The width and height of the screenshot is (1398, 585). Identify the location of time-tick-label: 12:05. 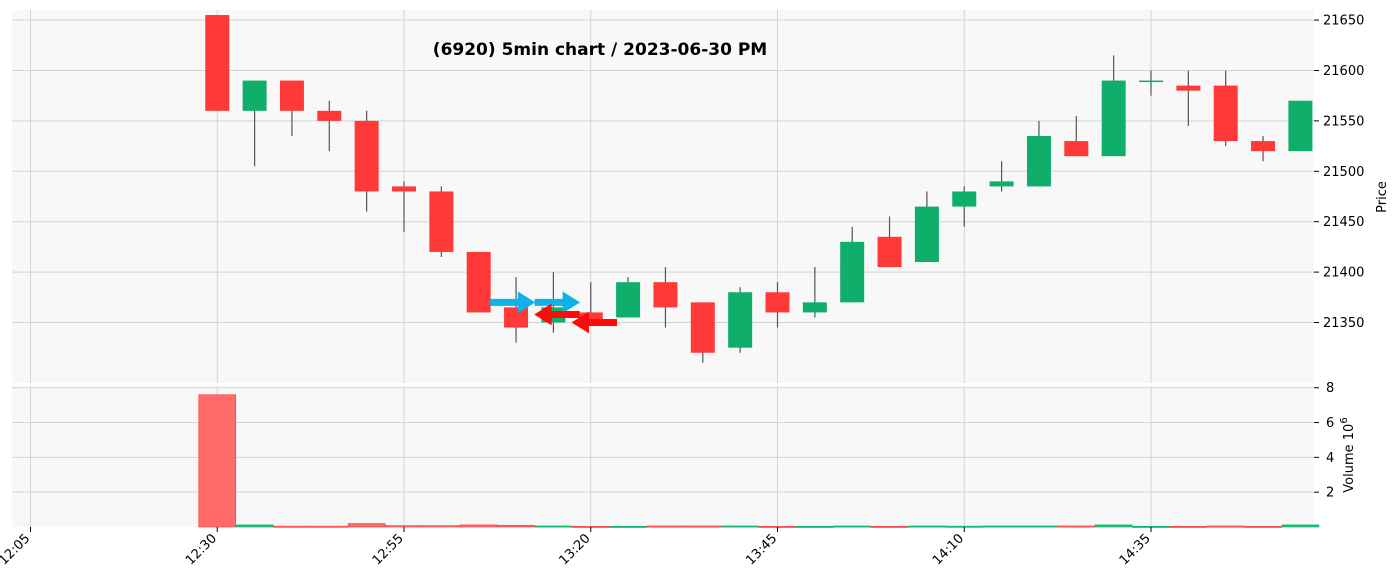
(16, 549).